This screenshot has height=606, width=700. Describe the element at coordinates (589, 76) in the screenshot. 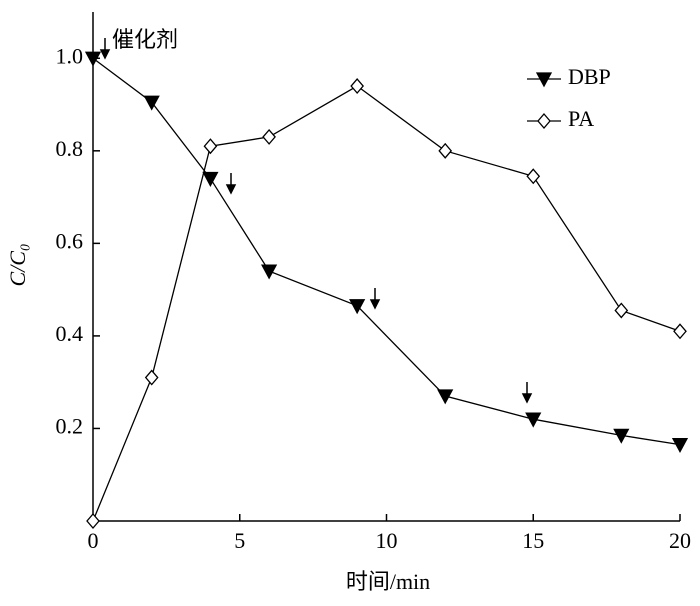

I see `legend-label: DBP` at that location.